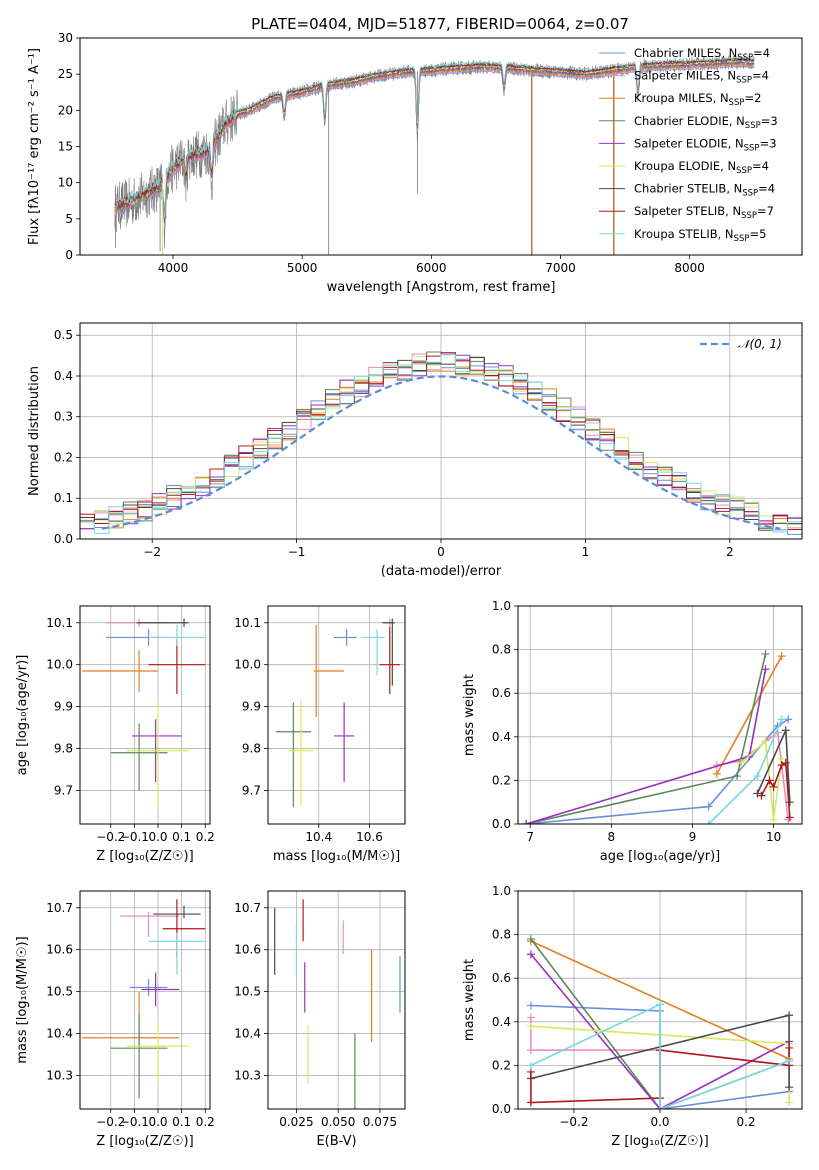 The image size is (819, 1170). Describe the element at coordinates (65, 74) in the screenshot. I see `y-tick-label: 25` at that location.